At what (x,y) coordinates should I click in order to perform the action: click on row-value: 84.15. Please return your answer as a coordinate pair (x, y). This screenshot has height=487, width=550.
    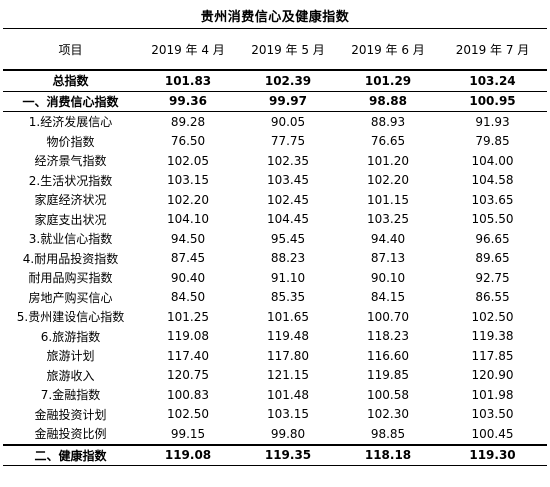
    Looking at the image, I should click on (388, 297).